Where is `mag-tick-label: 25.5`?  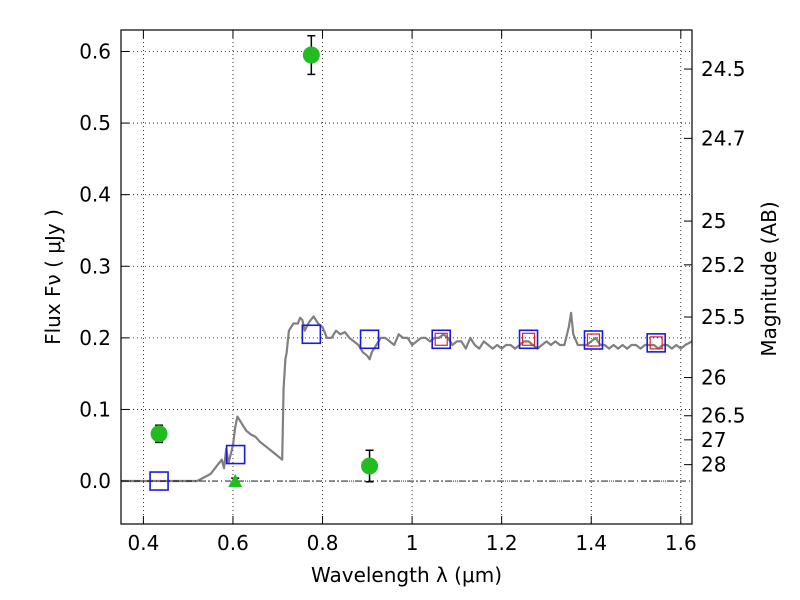
mag-tick-label: 25.5 is located at coordinates (723, 317).